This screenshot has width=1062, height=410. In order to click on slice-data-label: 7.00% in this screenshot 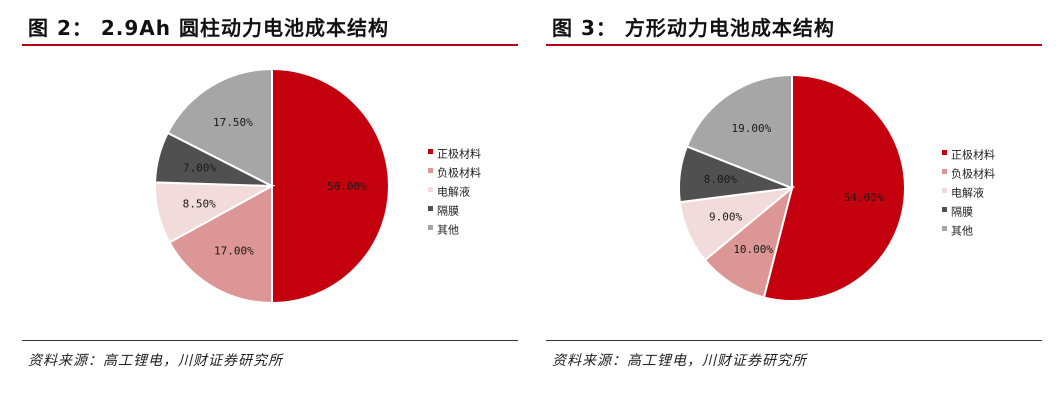, I will do `click(199, 167)`.